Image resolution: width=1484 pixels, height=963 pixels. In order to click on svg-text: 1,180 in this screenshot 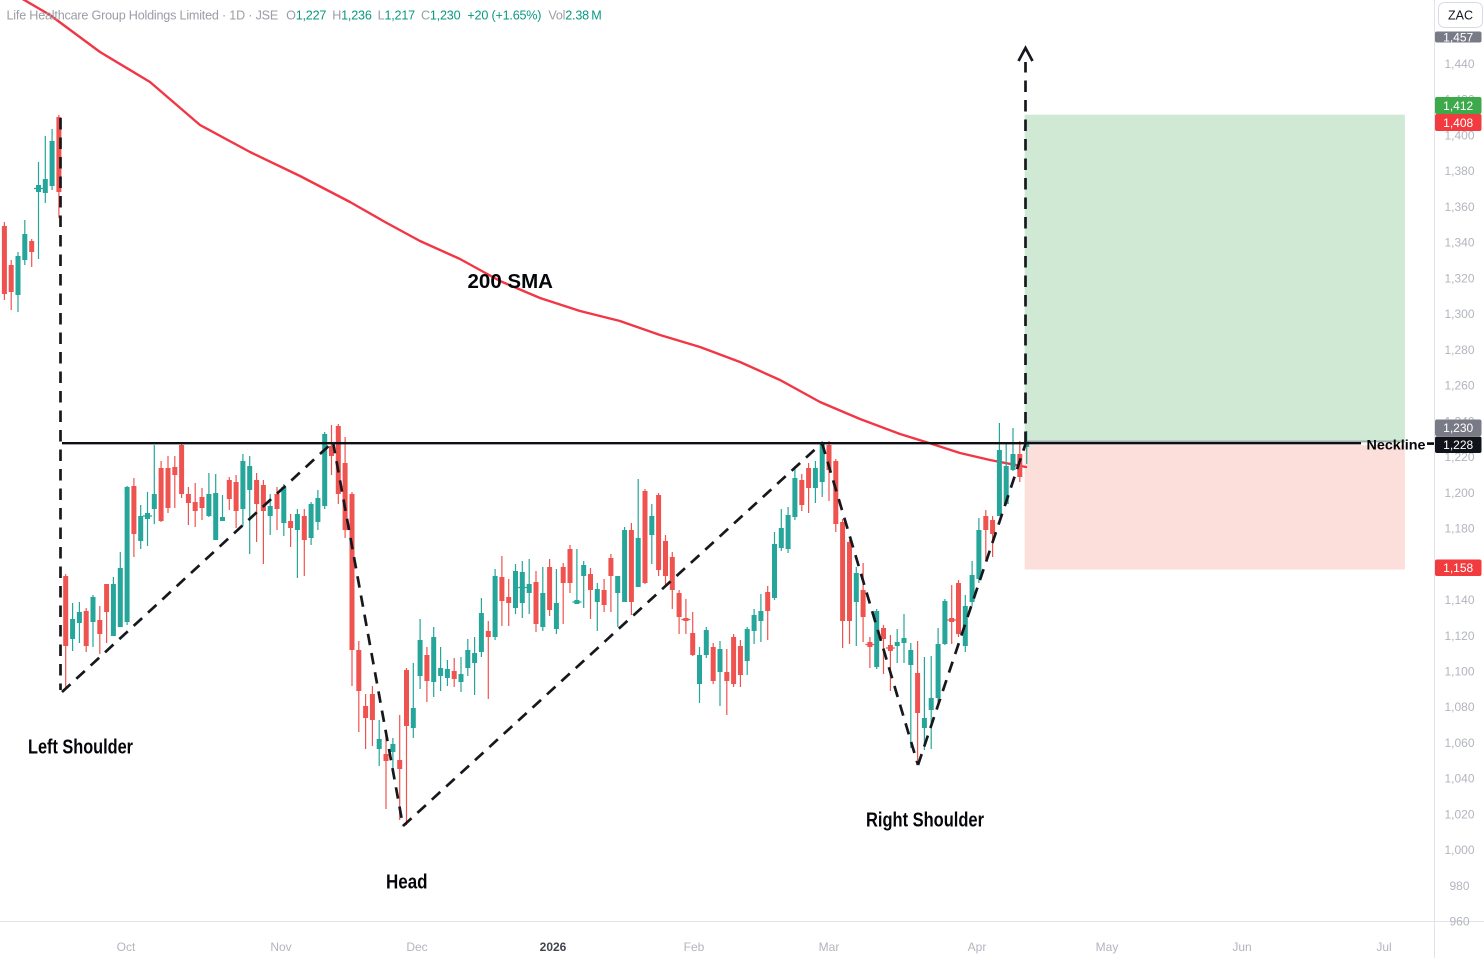, I will do `click(1459, 529)`.